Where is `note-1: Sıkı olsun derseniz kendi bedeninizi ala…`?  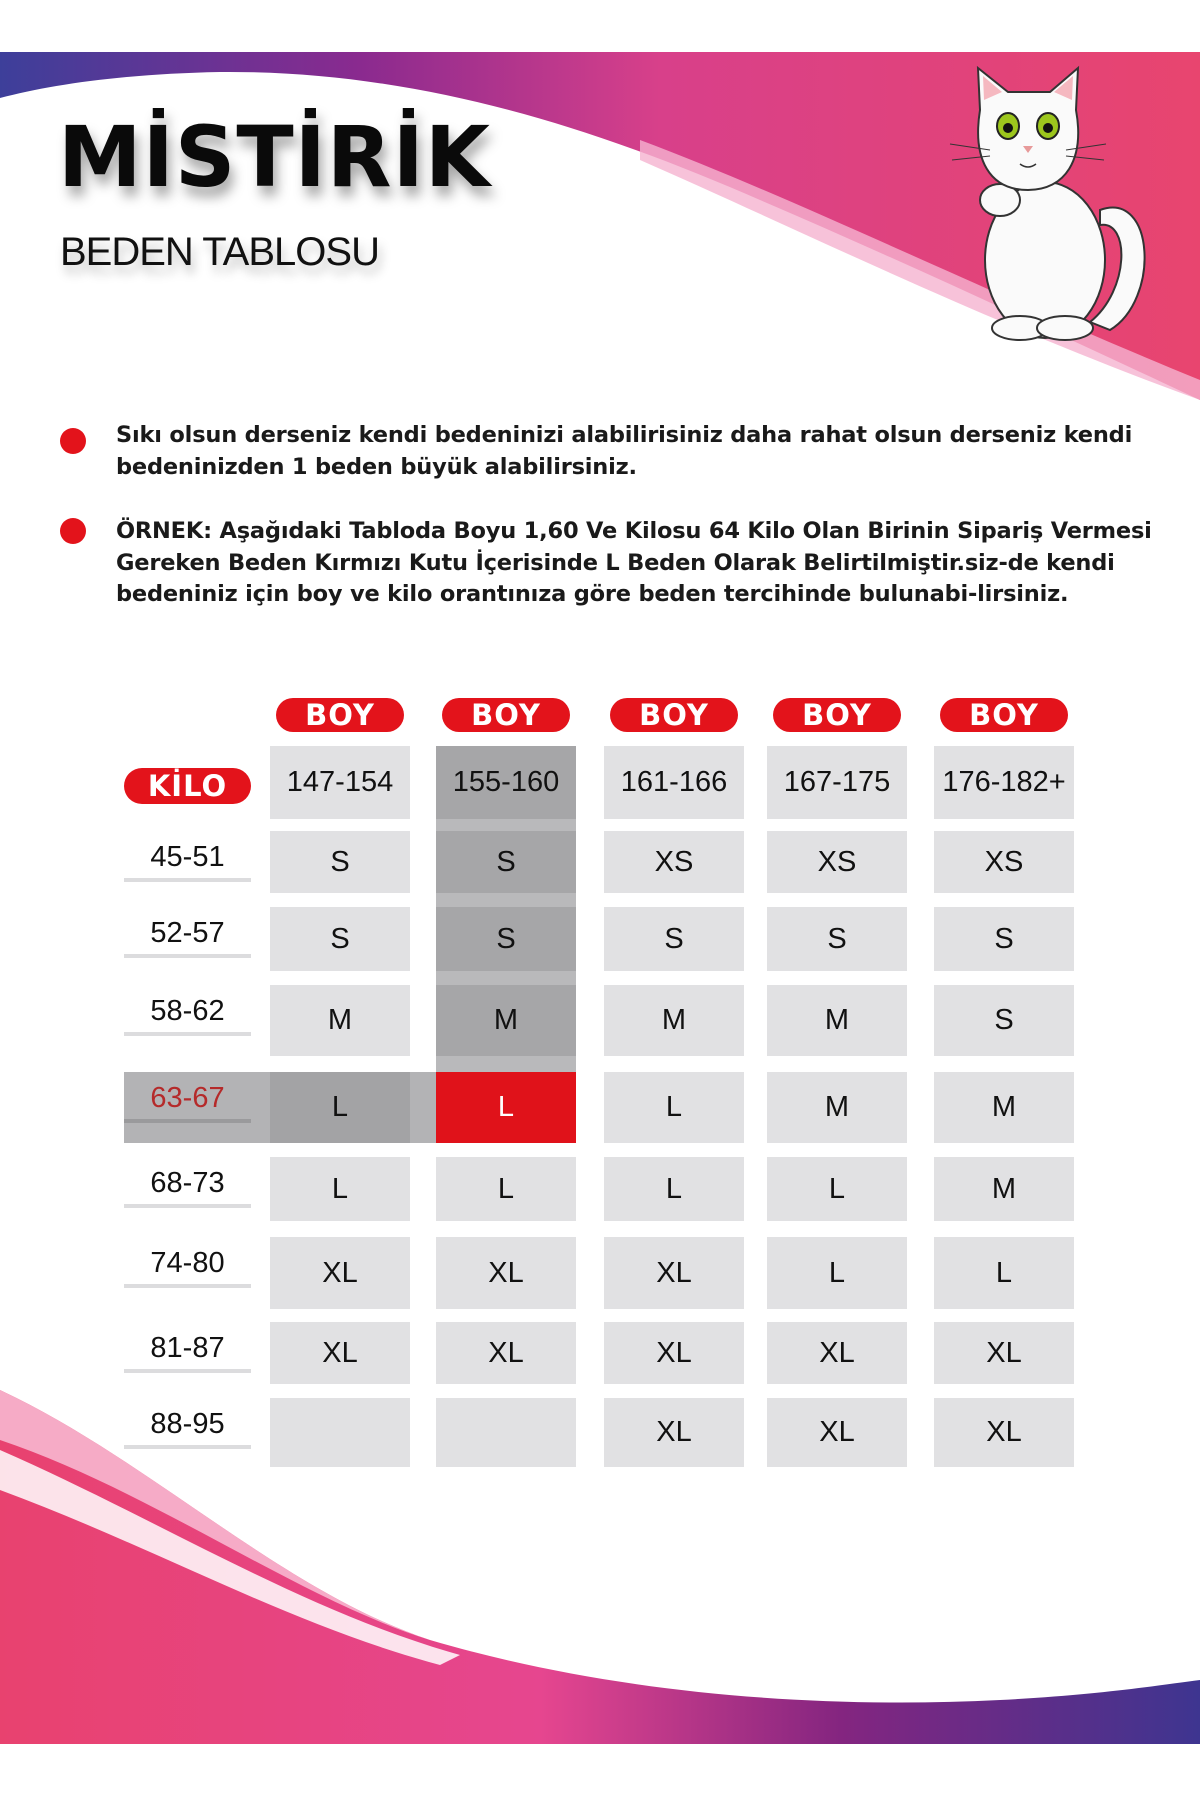
note-1: Sıkı olsun derseniz kendi bedeninizi ala… is located at coordinates (624, 451).